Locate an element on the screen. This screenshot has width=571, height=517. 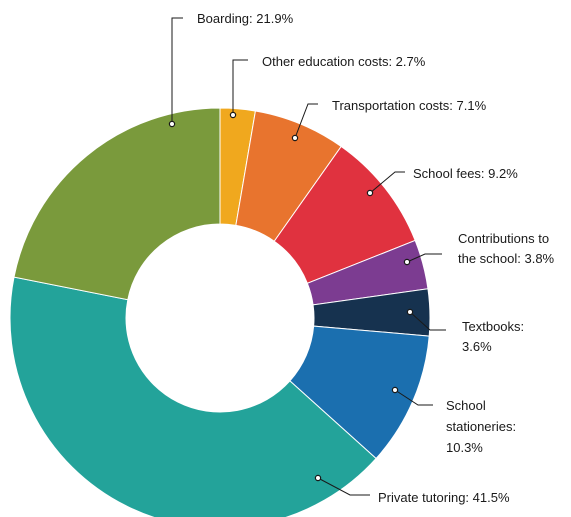
slice-label: Transportation costs: 7.1% is located at coordinates (409, 105).